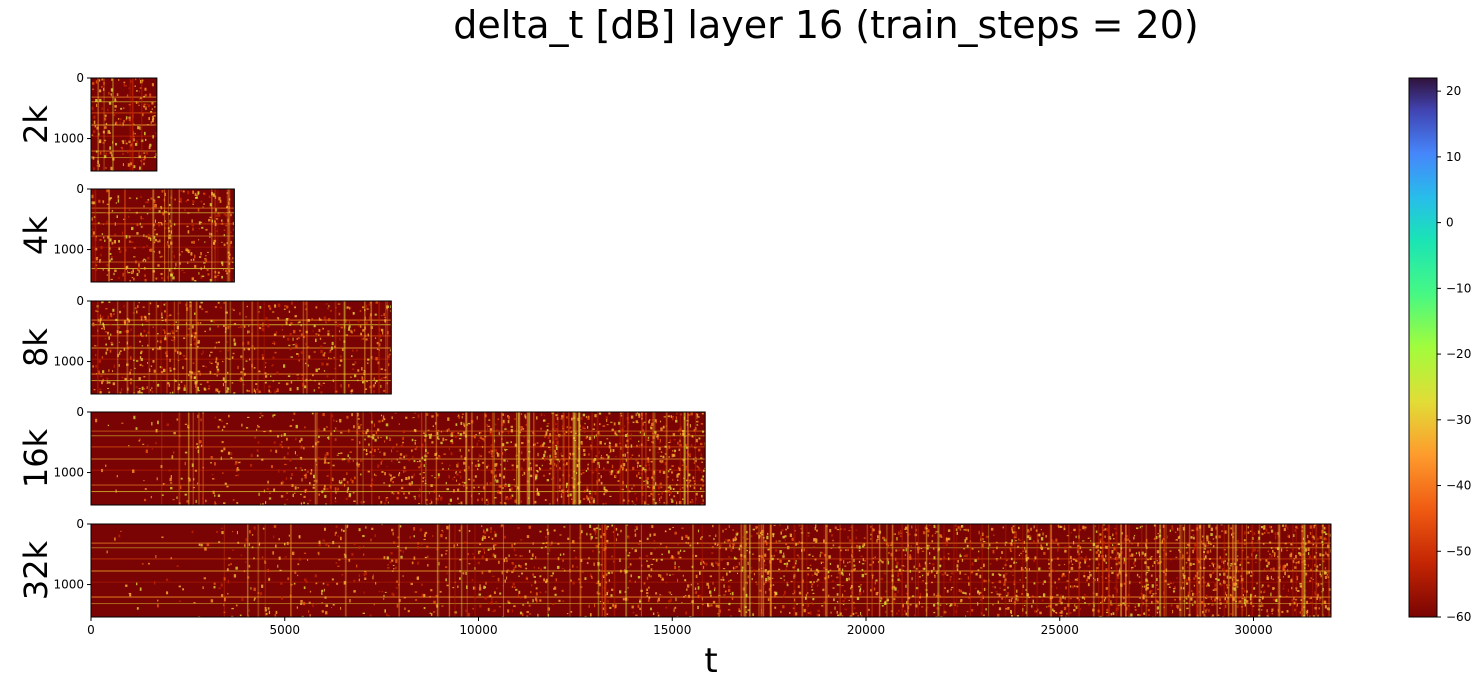  I want to click on colorbar: 20 10 0 −10 −20 −30 −40 −50 −60, so click(1439, 350).